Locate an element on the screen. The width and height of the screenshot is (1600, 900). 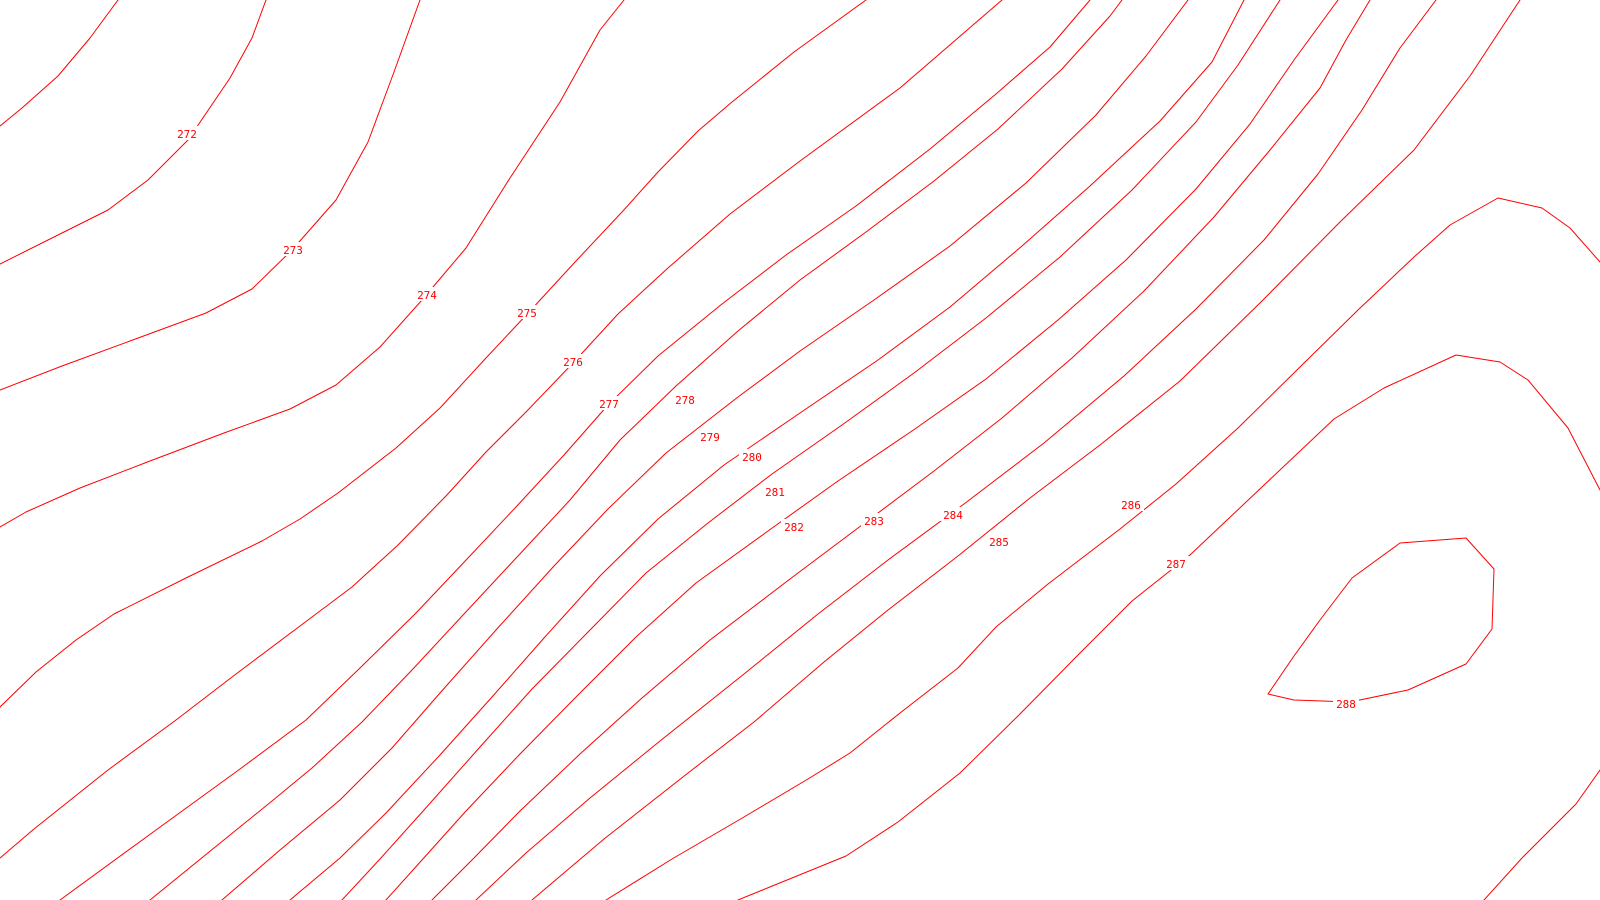
contour-label-282: 282 is located at coordinates (794, 527).